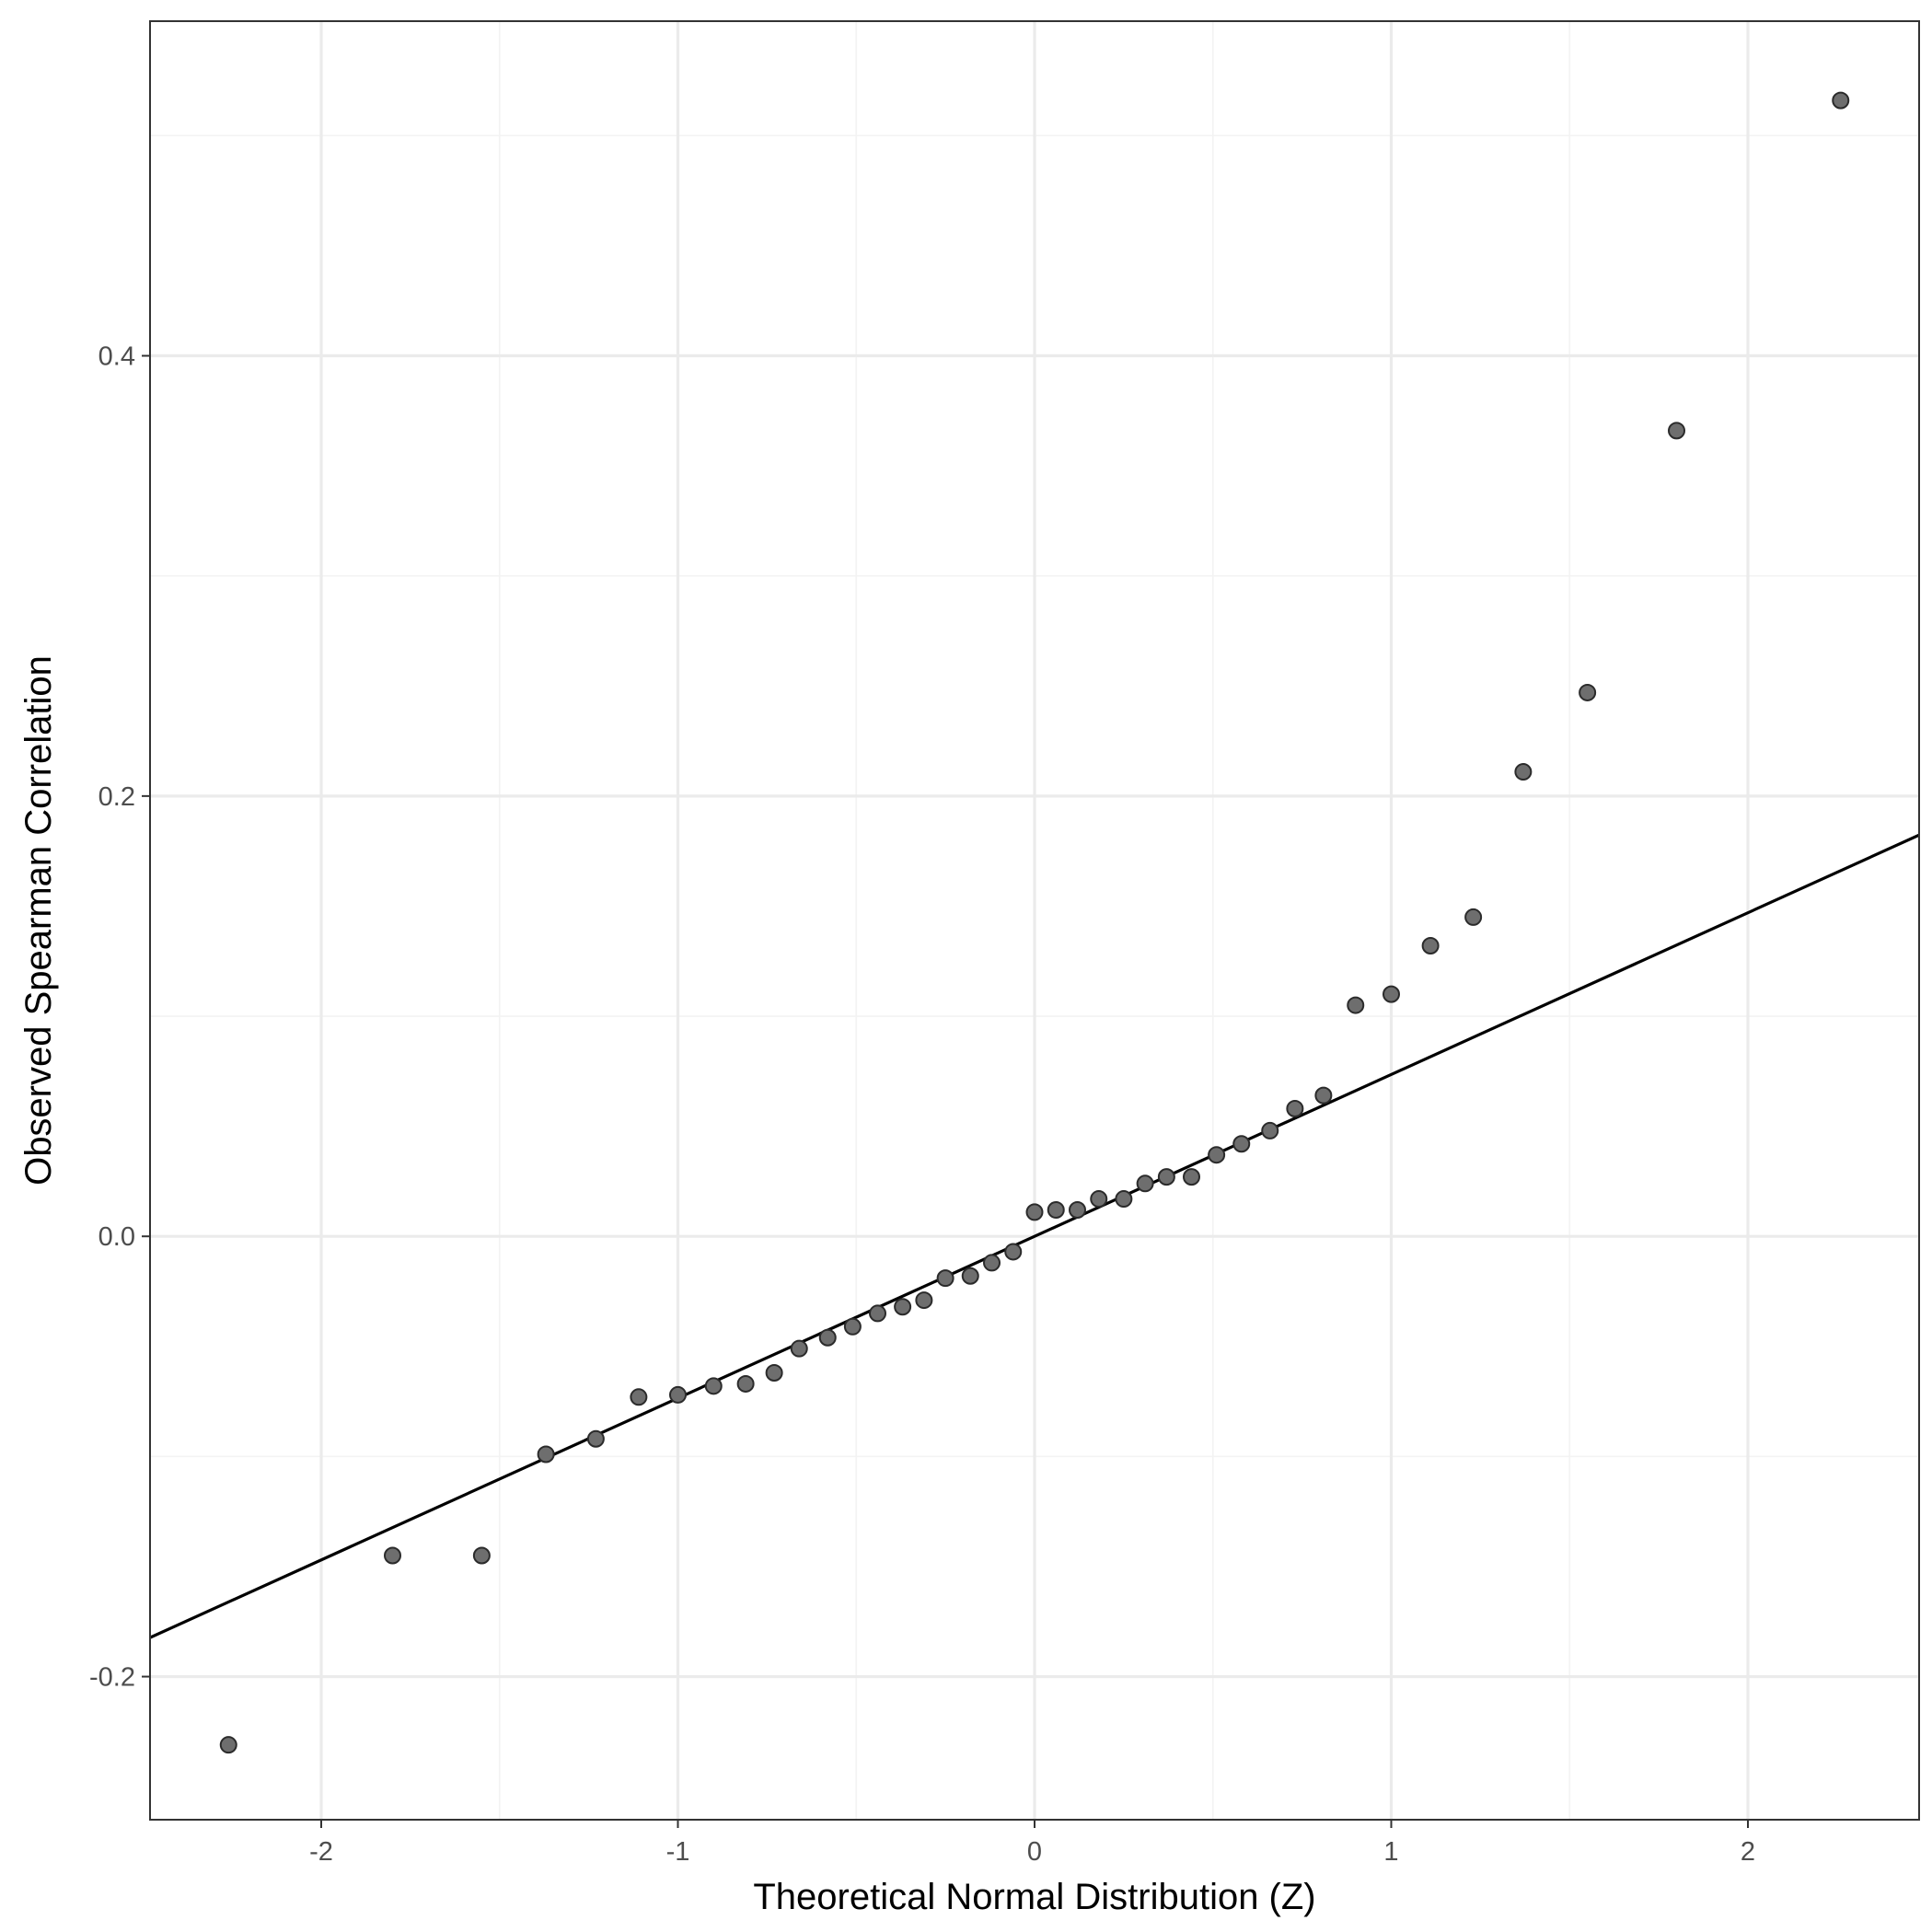 This screenshot has width=1932, height=1932. I want to click on x-axis: -2 -1 0 1 2, so click(1032, 1844).